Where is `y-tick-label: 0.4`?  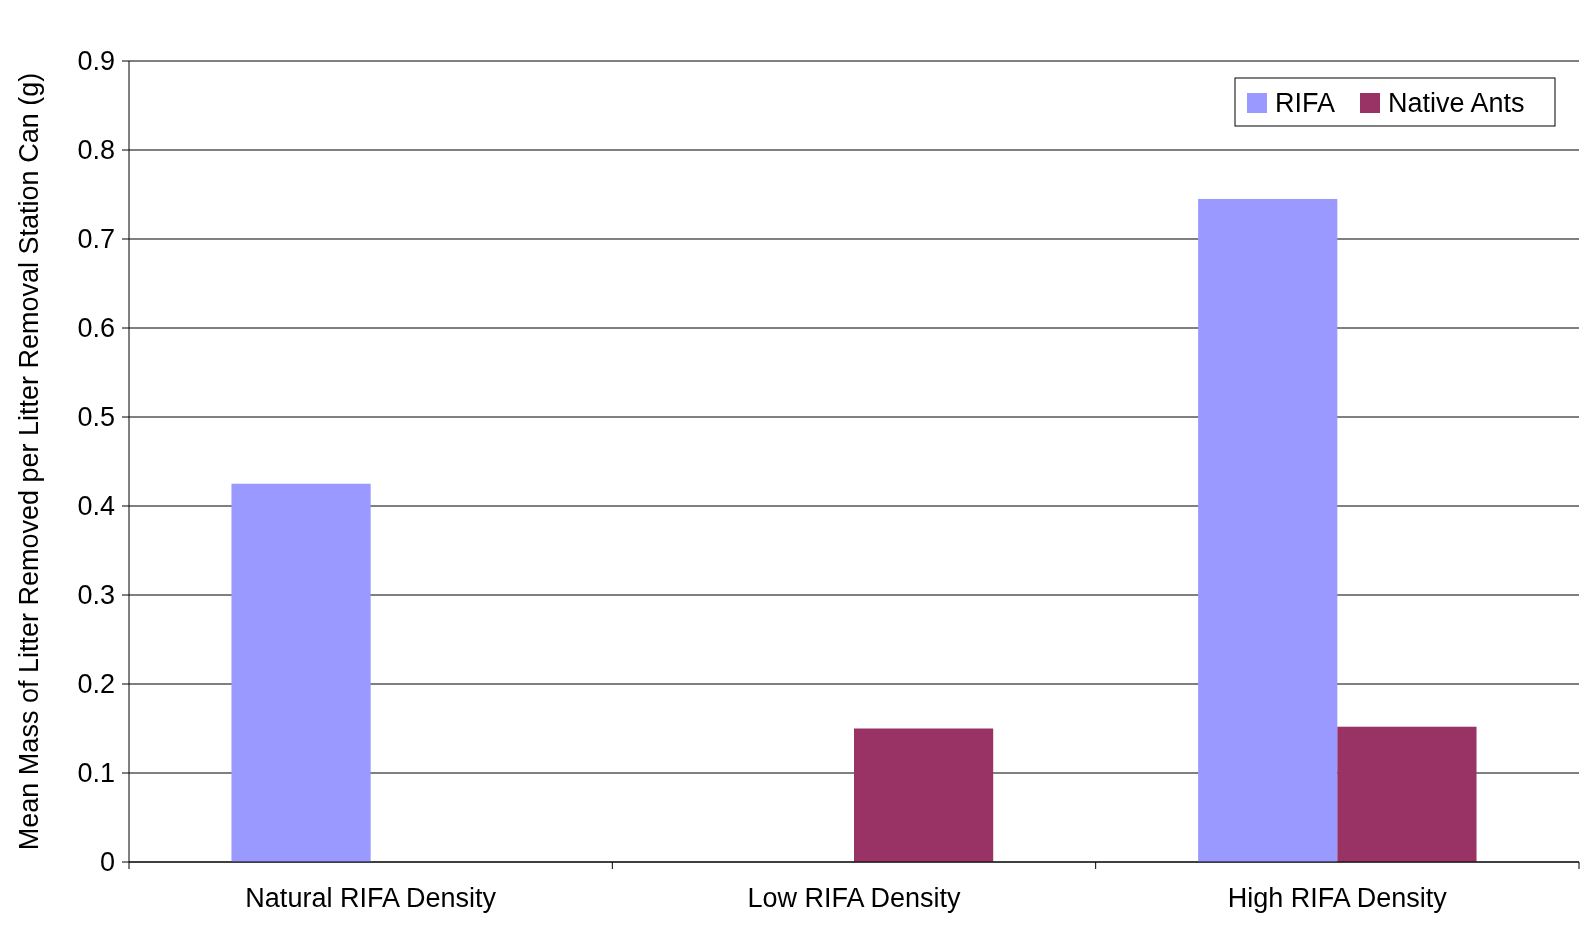
y-tick-label: 0.4 is located at coordinates (96, 506).